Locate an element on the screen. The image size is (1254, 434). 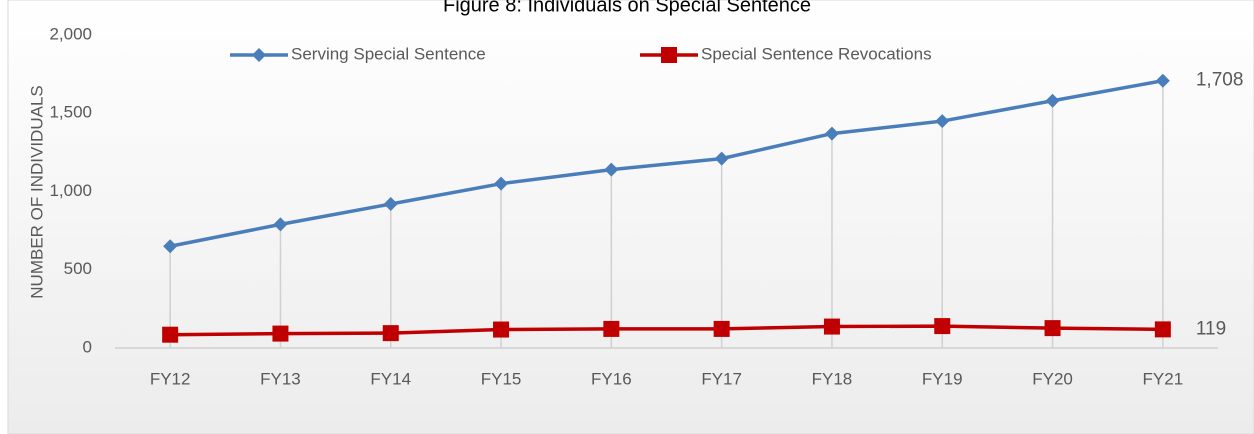
y-tick-label: 0 is located at coordinates (87, 346).